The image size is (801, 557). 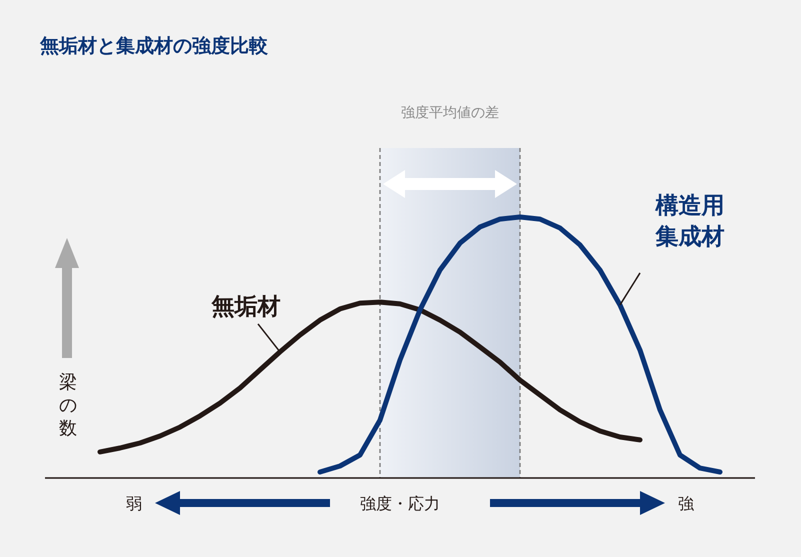 What do you see at coordinates (68, 405) in the screenshot?
I see `ylabel: 梁の数` at bounding box center [68, 405].